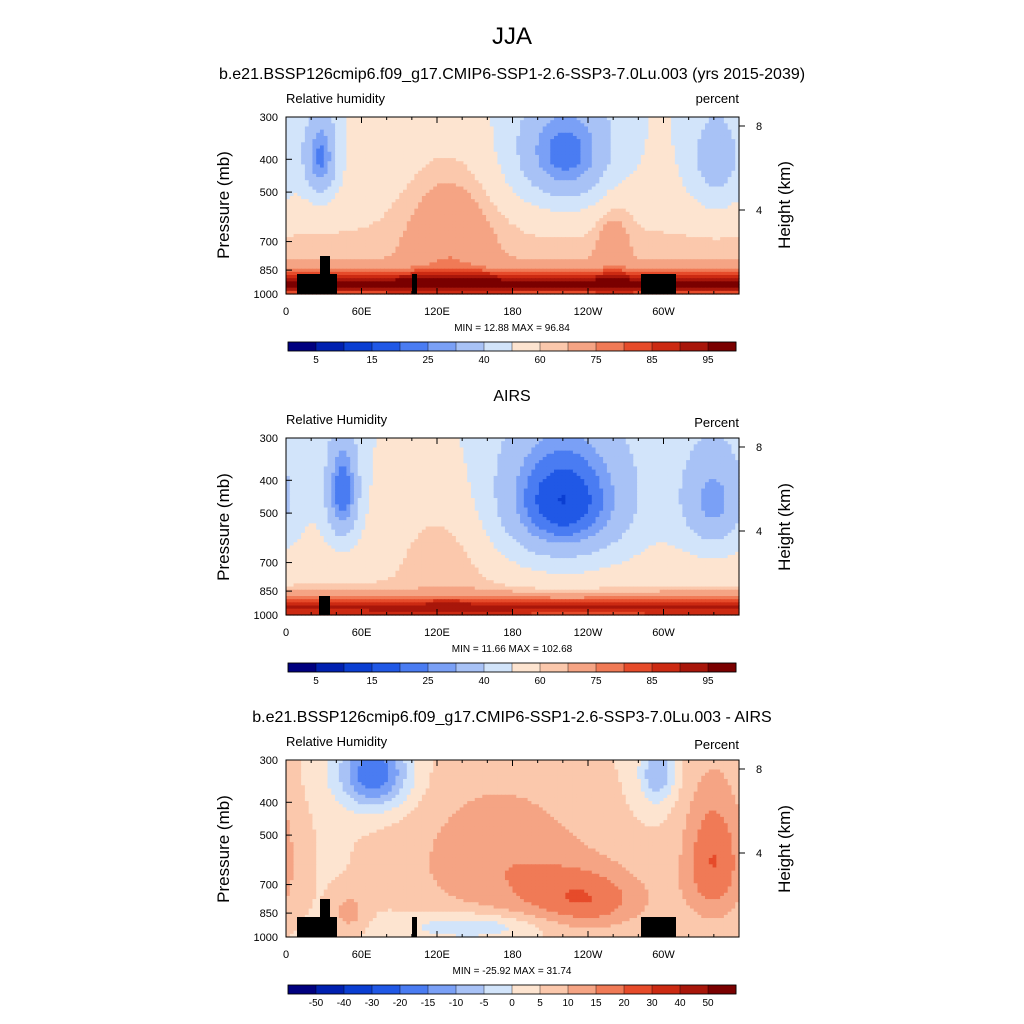 This screenshot has width=1024, height=1024. Describe the element at coordinates (708, 360) in the screenshot. I see `colorbar-label: 95` at that location.